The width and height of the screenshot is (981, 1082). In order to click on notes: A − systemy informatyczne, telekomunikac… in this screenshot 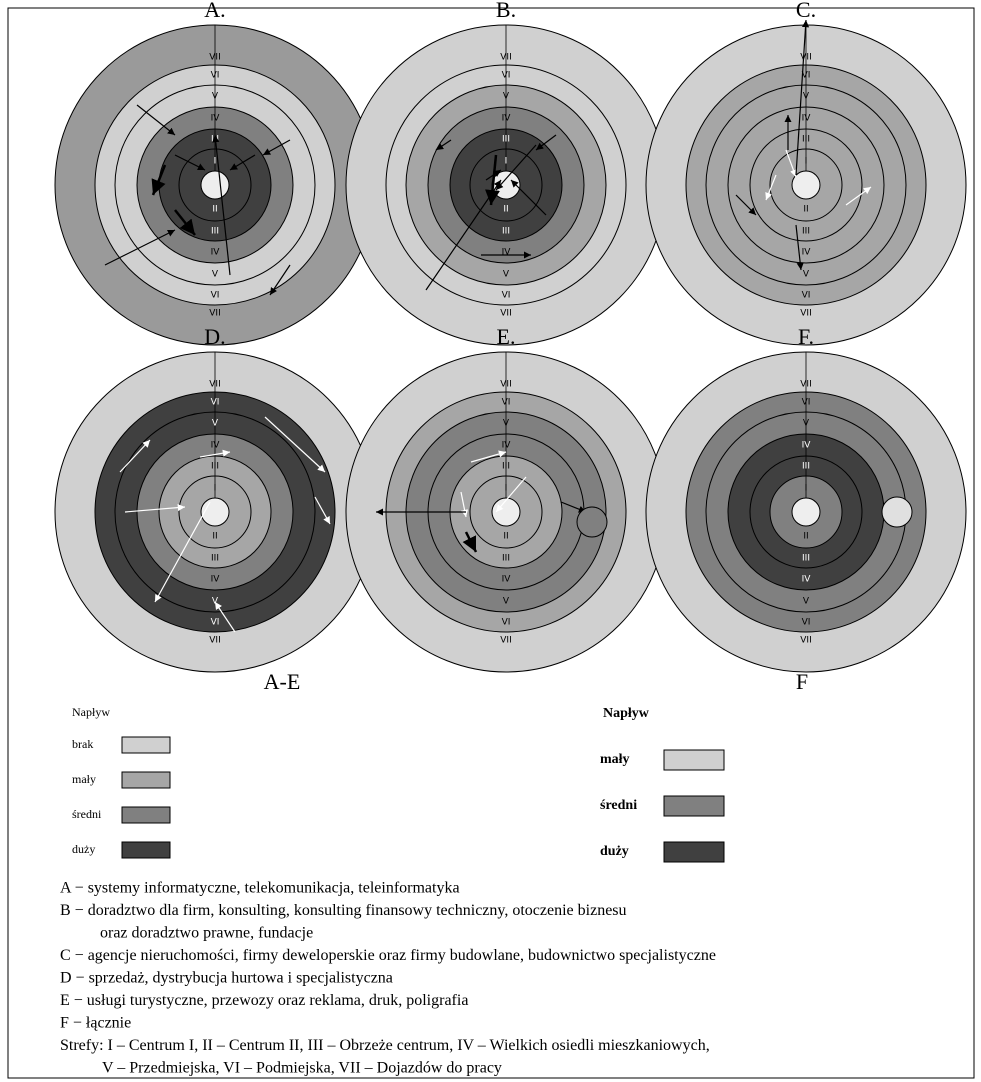, I will do `click(388, 978)`.